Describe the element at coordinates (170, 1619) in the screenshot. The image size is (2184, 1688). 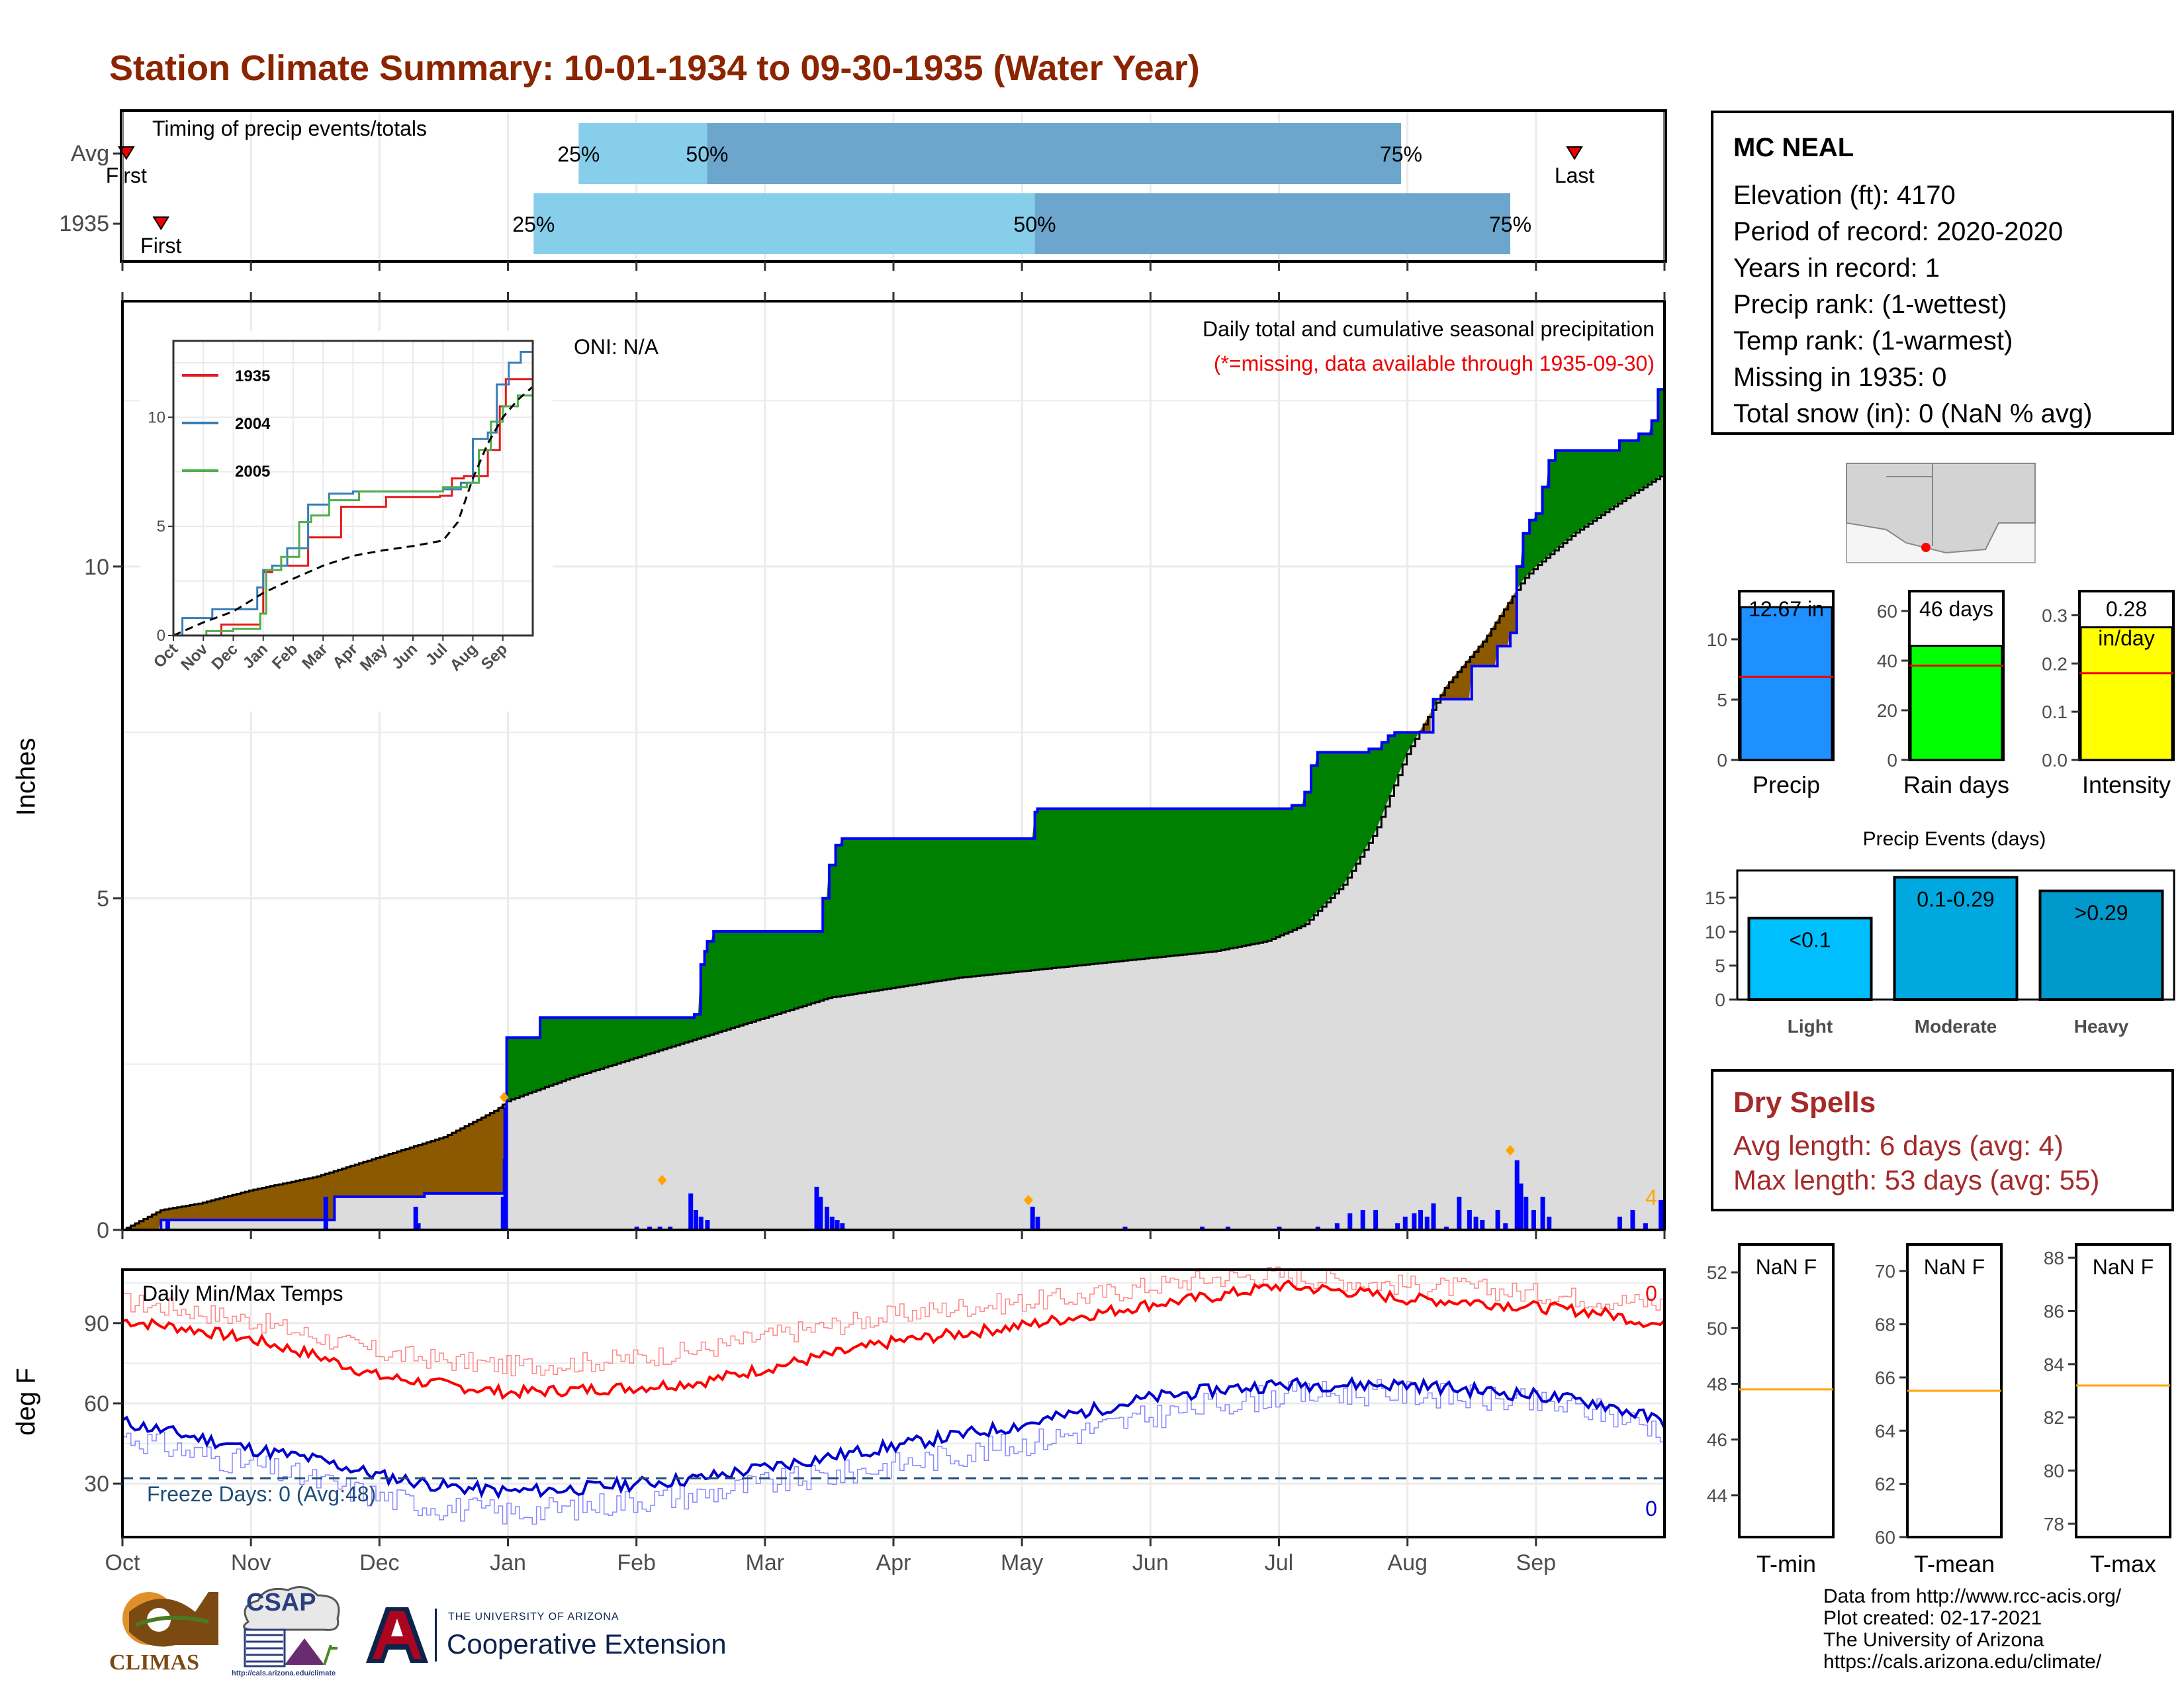
I see `climas-emblem-icon` at that location.